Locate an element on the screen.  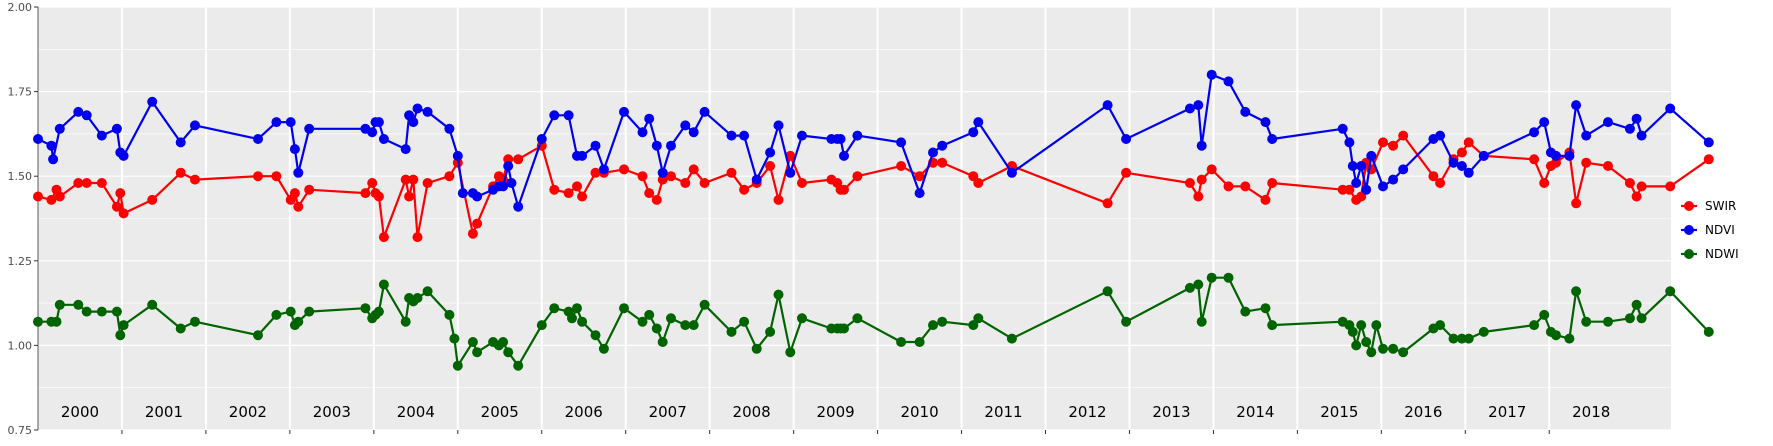
year-label: 2003 is located at coordinates (332, 412).